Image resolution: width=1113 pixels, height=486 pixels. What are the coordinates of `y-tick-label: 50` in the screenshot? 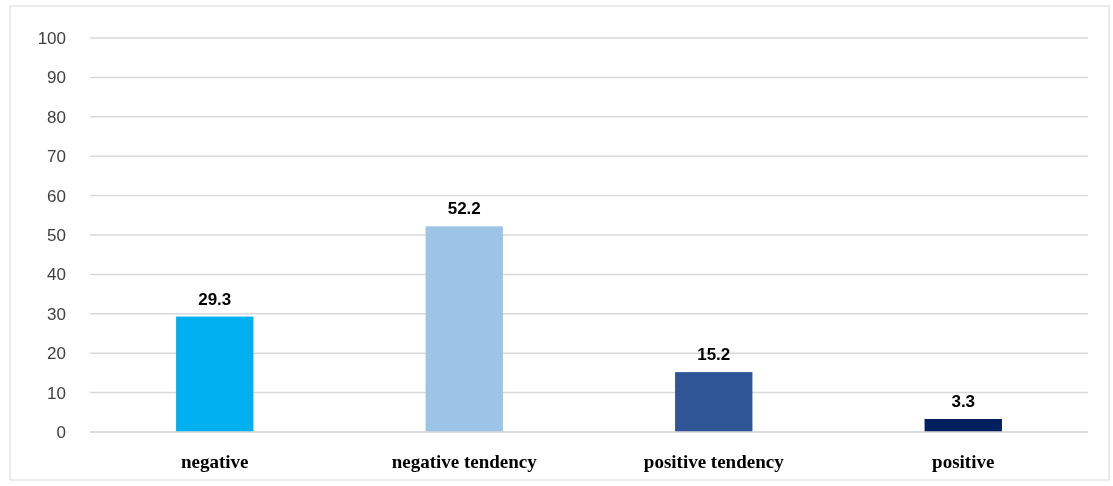 It's located at (56, 235).